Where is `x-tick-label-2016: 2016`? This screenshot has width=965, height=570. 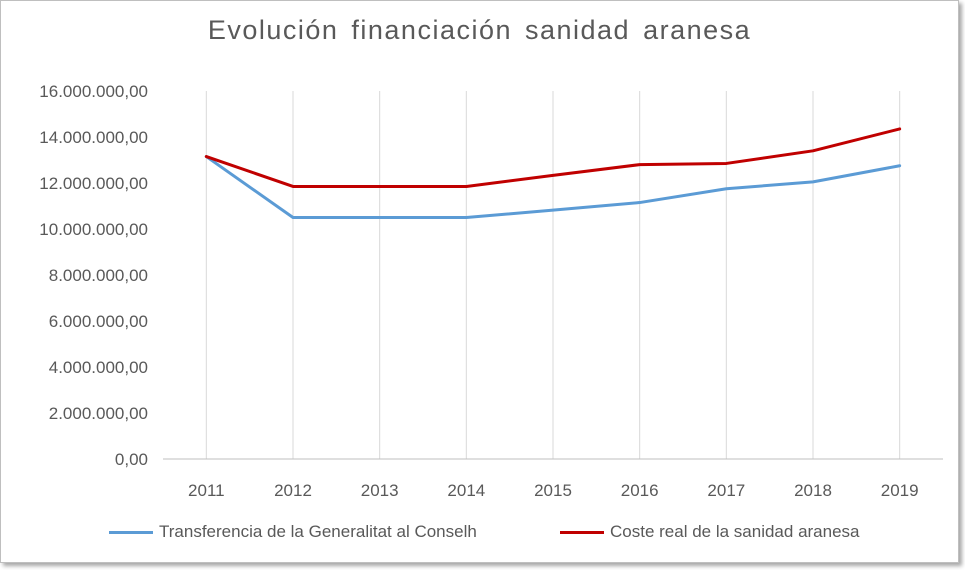 x-tick-label-2016: 2016 is located at coordinates (640, 490).